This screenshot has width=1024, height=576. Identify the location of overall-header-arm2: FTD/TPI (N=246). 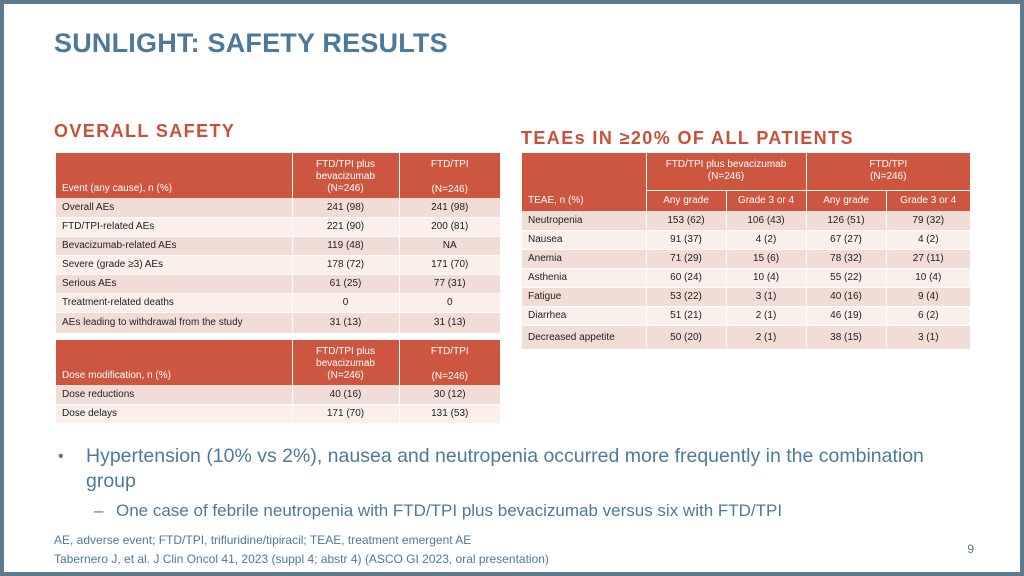
(449, 175).